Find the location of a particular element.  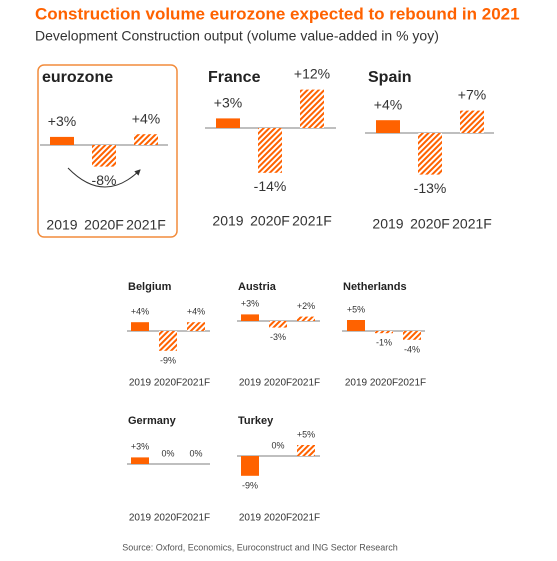

highlight-box is located at coordinates (107, 151).